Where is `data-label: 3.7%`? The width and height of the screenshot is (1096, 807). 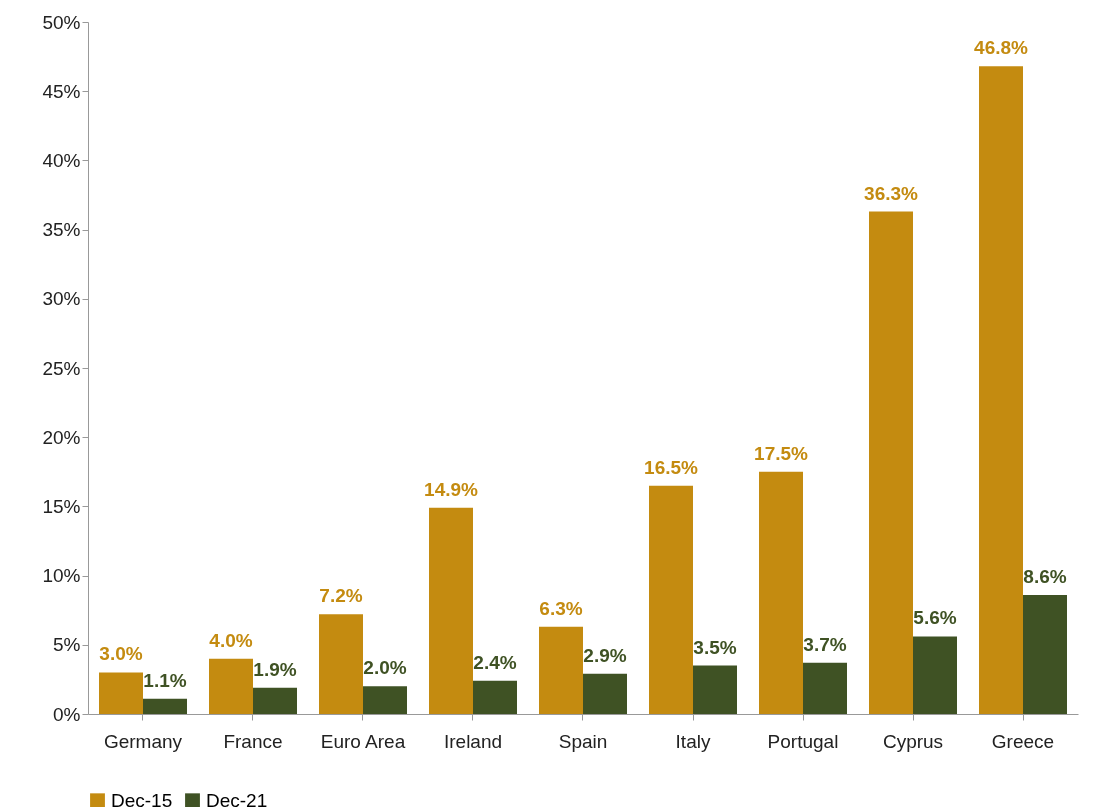 data-label: 3.7% is located at coordinates (825, 644).